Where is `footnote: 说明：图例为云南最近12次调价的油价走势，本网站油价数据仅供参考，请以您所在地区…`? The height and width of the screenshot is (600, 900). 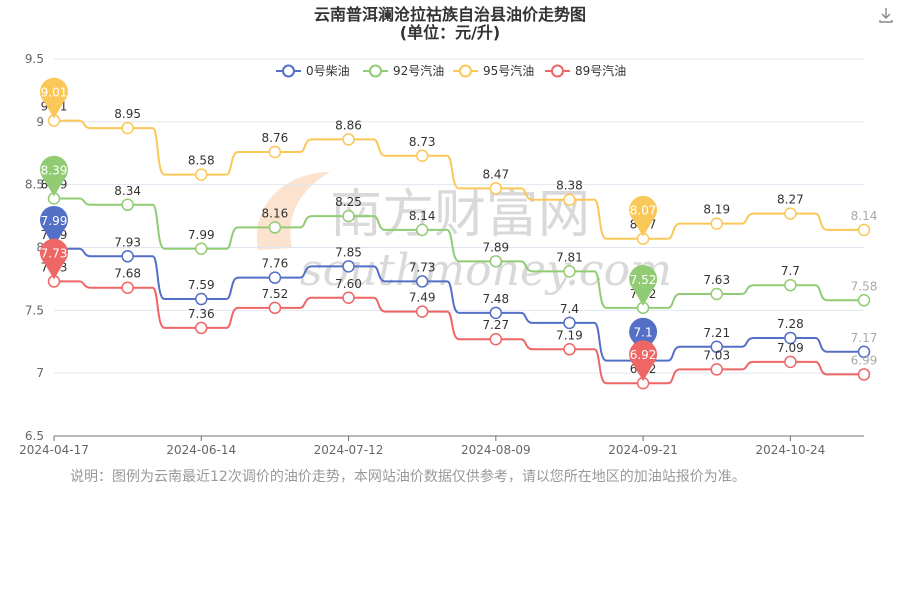 footnote: 说明：图例为云南最近12次调价的油价走势，本网站油价数据仅供参考，请以您所在地区… is located at coordinates (408, 477).